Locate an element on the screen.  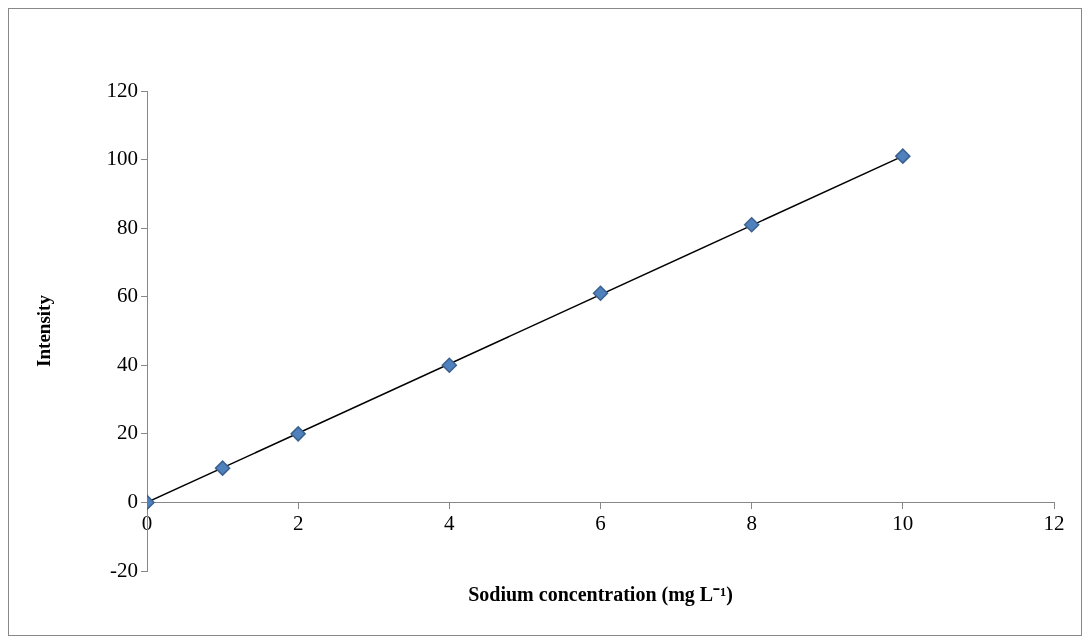
x-tick-label: 8 is located at coordinates (751, 522).